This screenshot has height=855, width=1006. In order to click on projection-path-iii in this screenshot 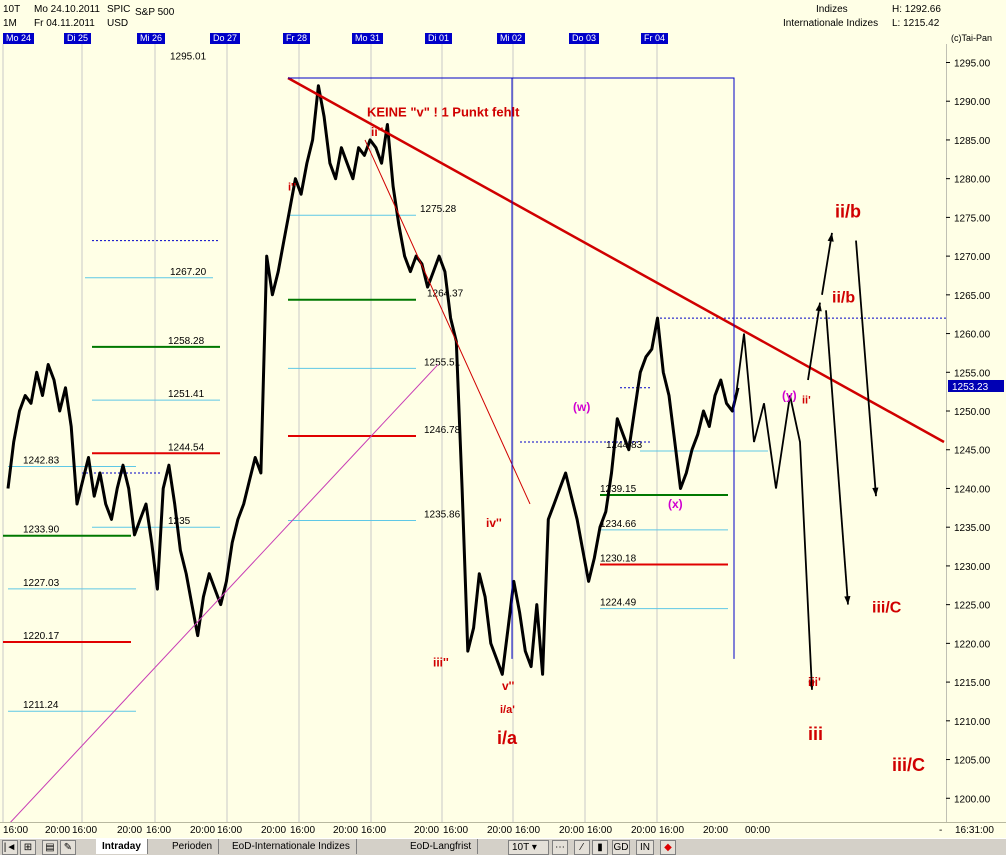, I will do `click(774, 511)`.